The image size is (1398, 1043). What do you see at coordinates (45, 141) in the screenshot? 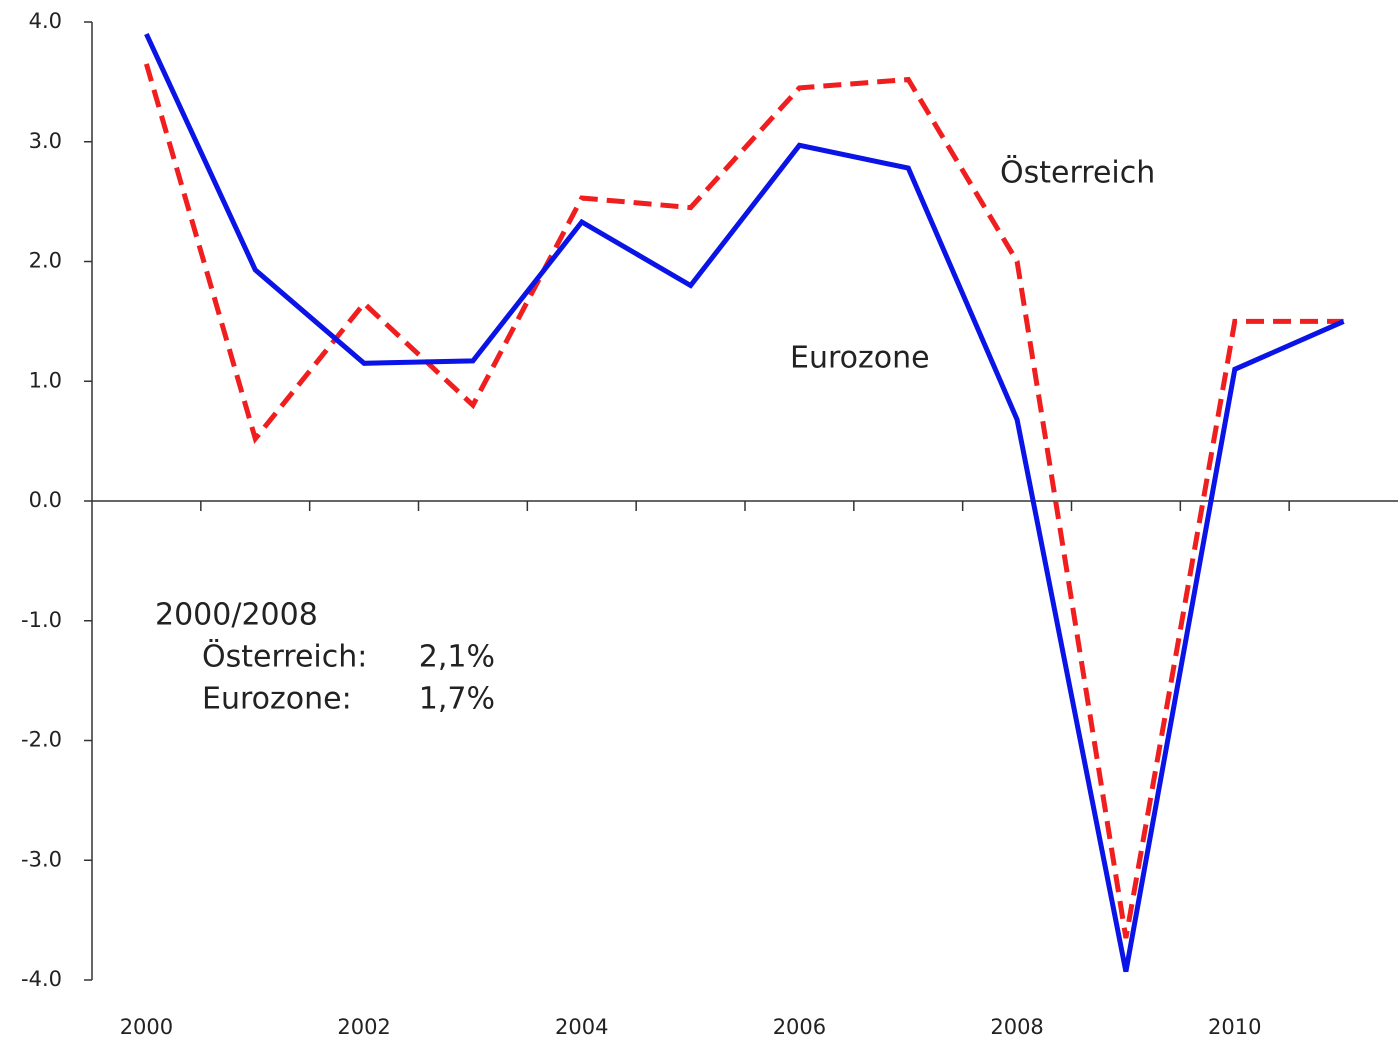
I see `y-tick-label: 3.0` at bounding box center [45, 141].